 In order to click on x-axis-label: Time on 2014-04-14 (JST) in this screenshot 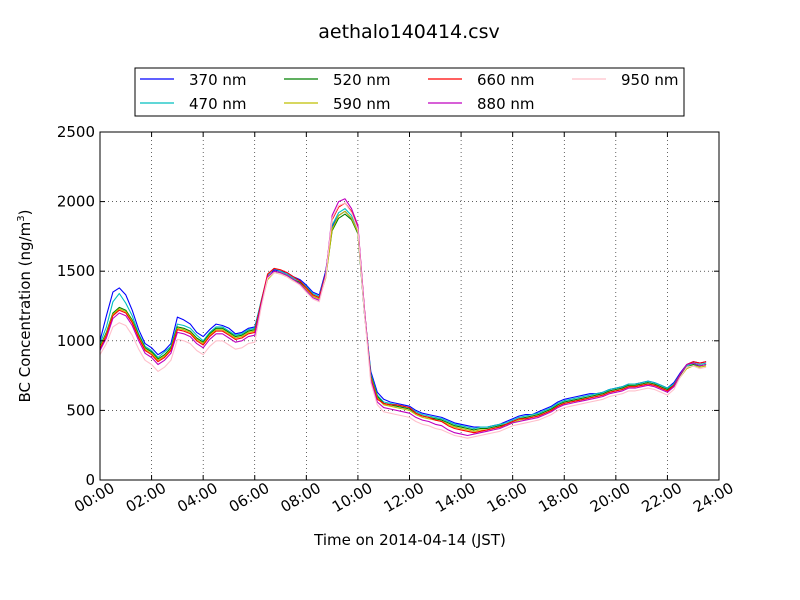, I will do `click(409, 540)`.